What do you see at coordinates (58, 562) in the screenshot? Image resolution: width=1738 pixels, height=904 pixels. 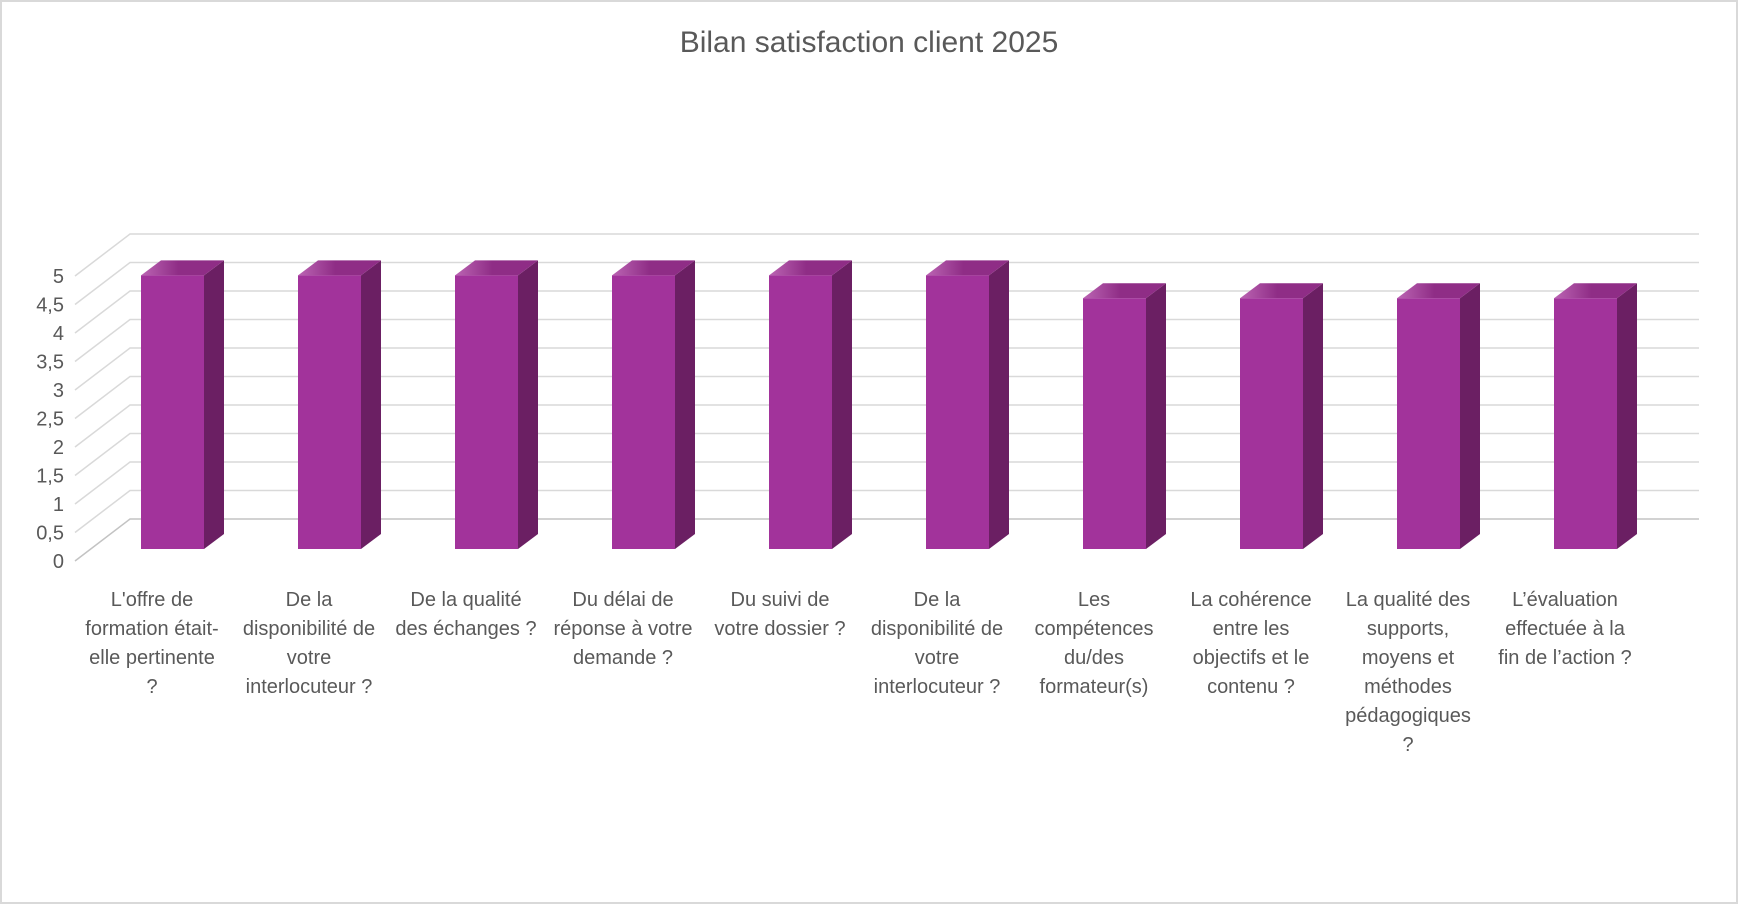 I see `y-tick-label: 0` at bounding box center [58, 562].